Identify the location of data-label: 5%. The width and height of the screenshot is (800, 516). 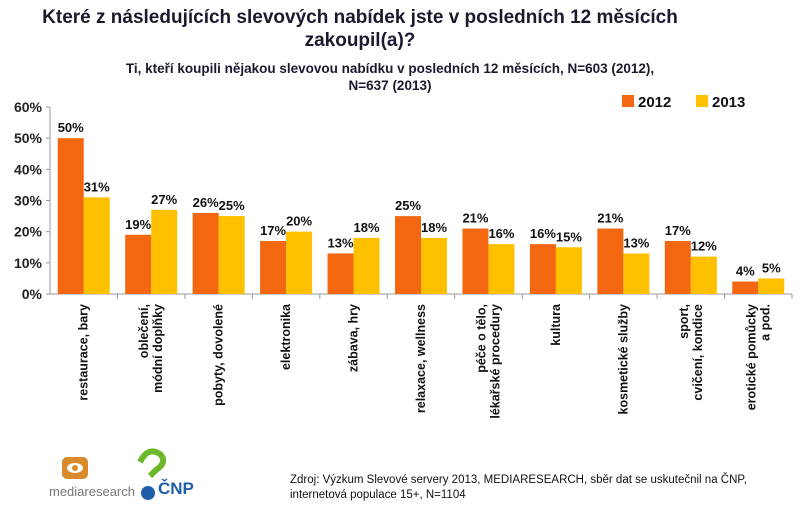
(771, 267).